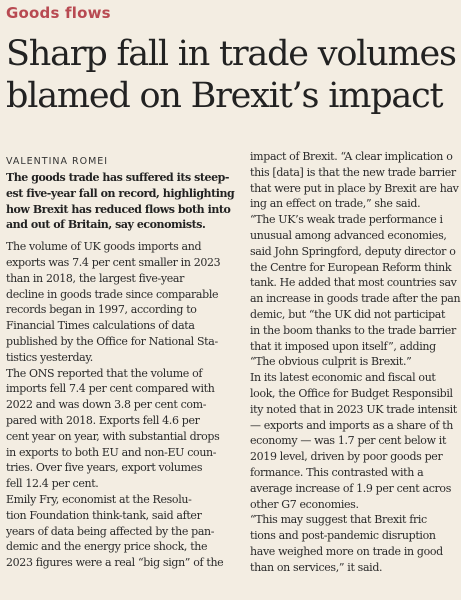  I want to click on text-line: average increase of 1.9 per cent acros, so click(350, 488).